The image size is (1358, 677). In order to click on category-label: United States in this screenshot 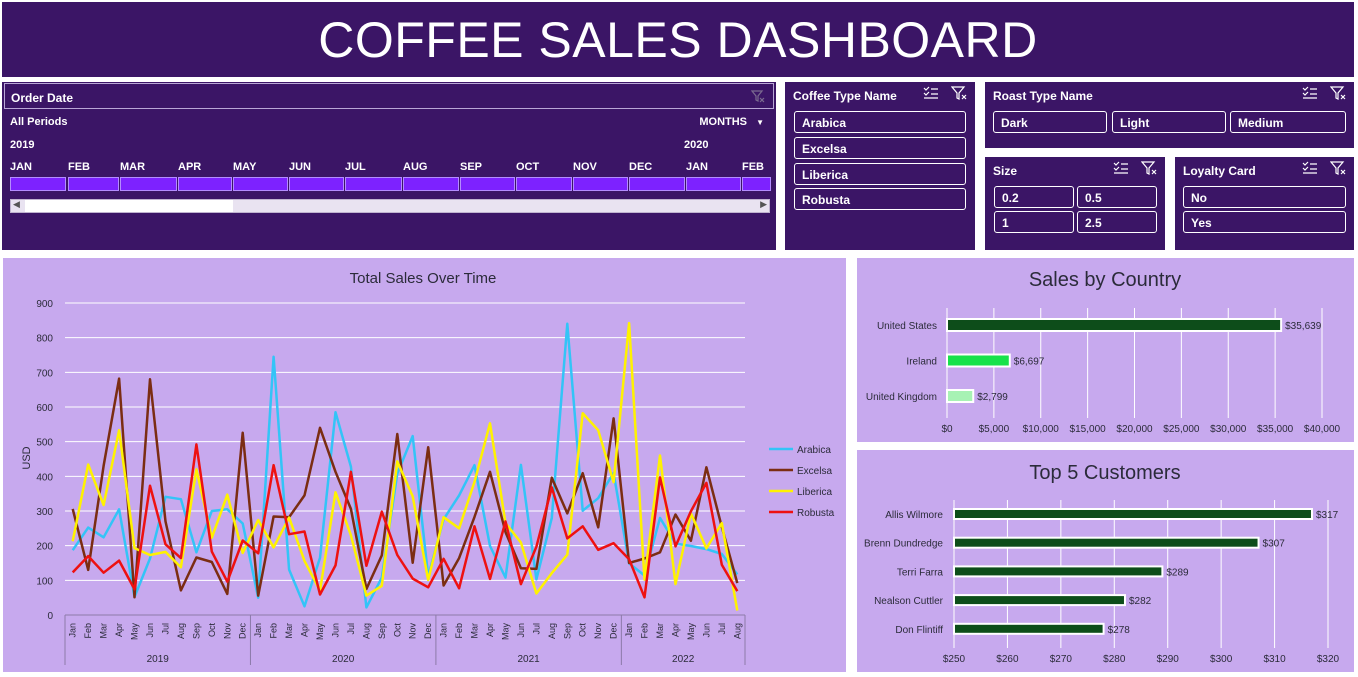, I will do `click(907, 326)`.